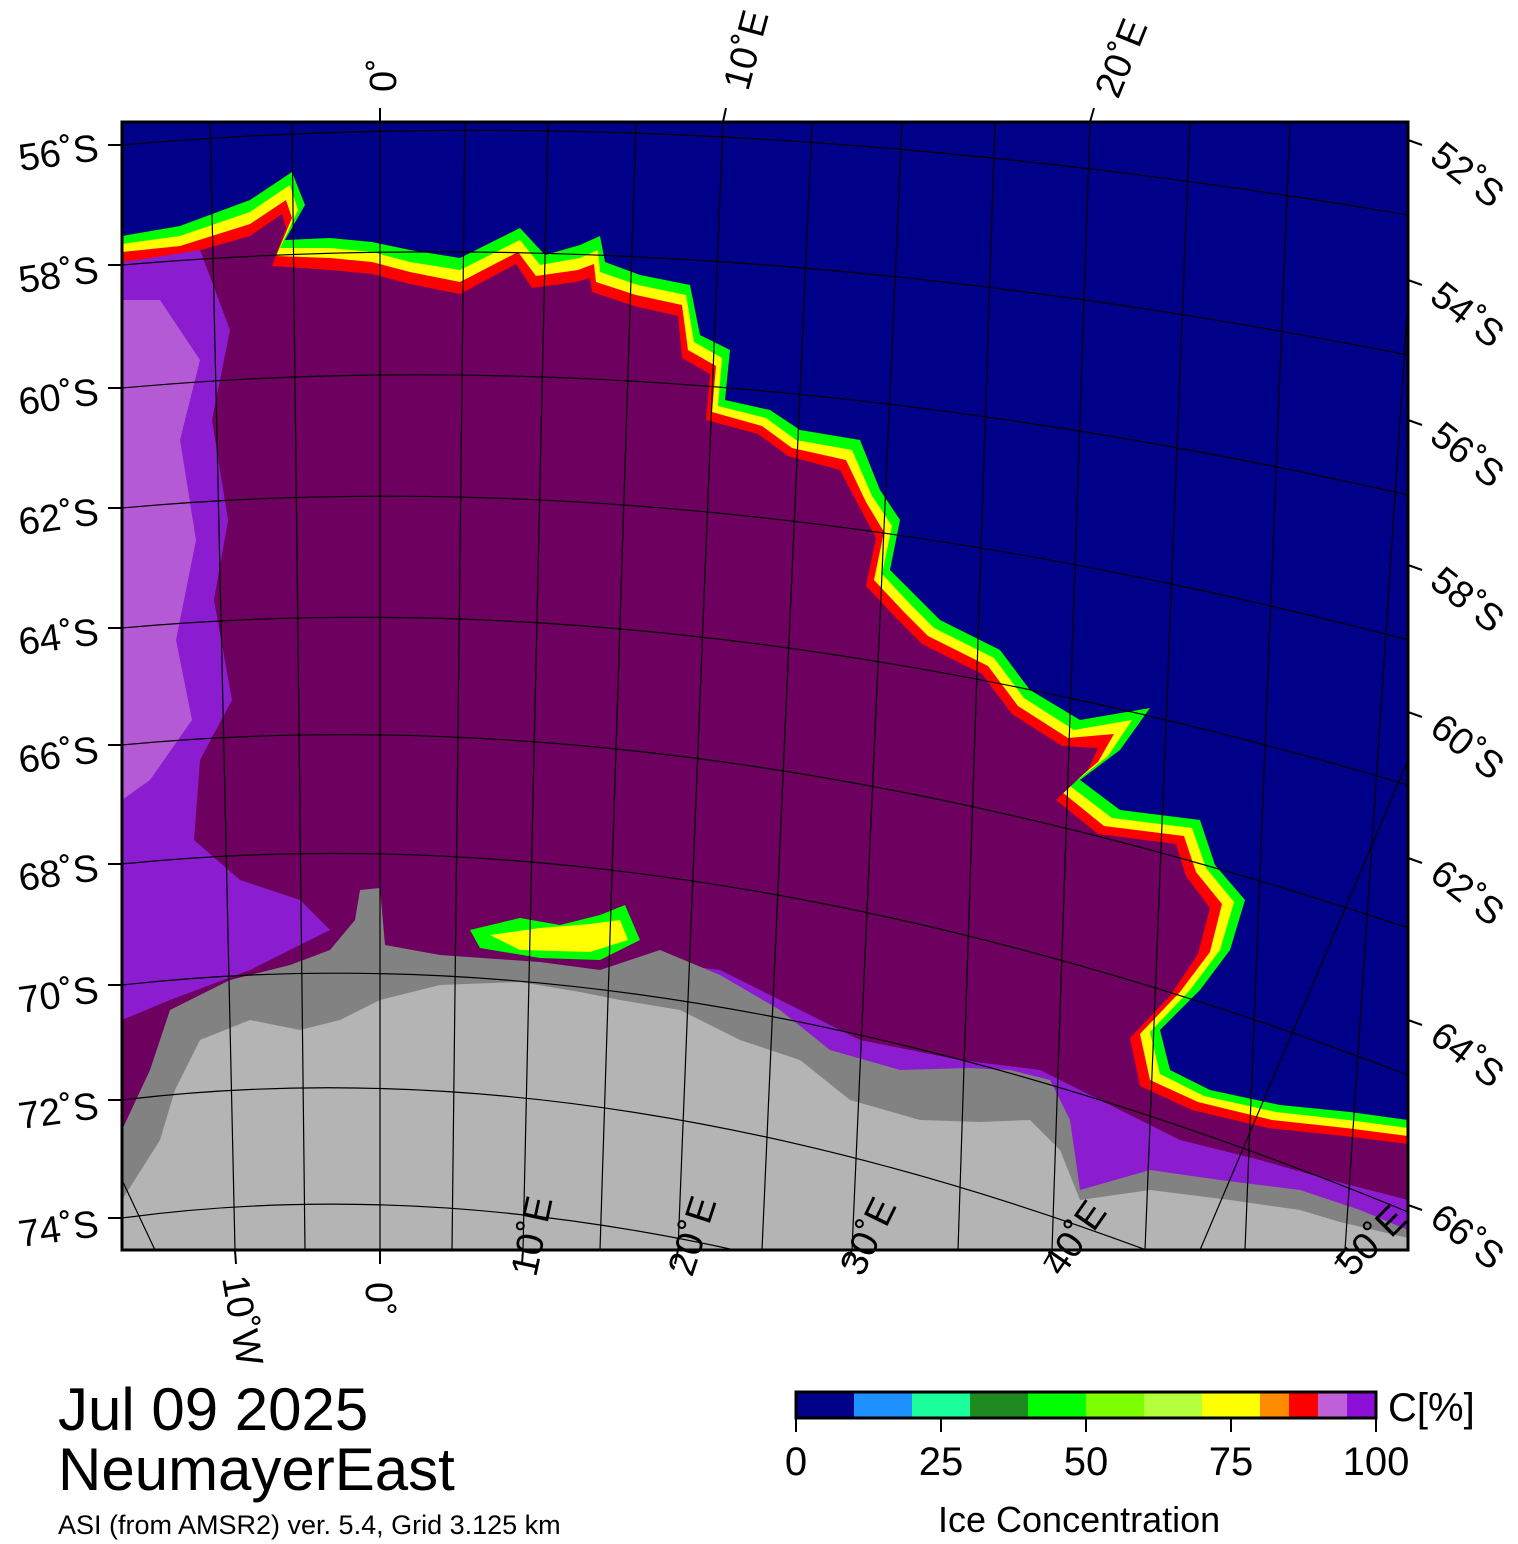 The image size is (1518, 1544). I want to click on map-date: Jul 09 2025, so click(213, 1409).